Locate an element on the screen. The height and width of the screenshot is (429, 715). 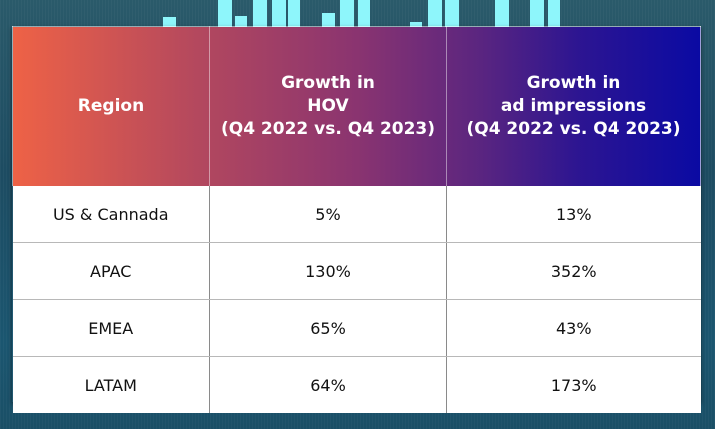
table-row: EMEA 65% 43% is located at coordinates (356, 328).